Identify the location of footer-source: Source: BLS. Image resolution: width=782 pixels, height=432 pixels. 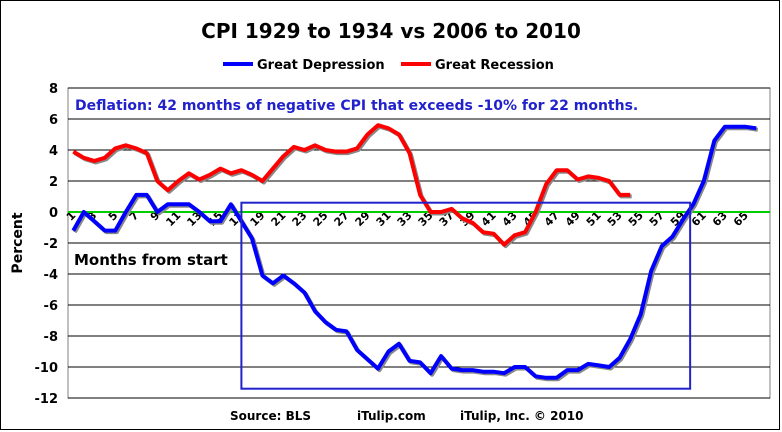
(270, 416).